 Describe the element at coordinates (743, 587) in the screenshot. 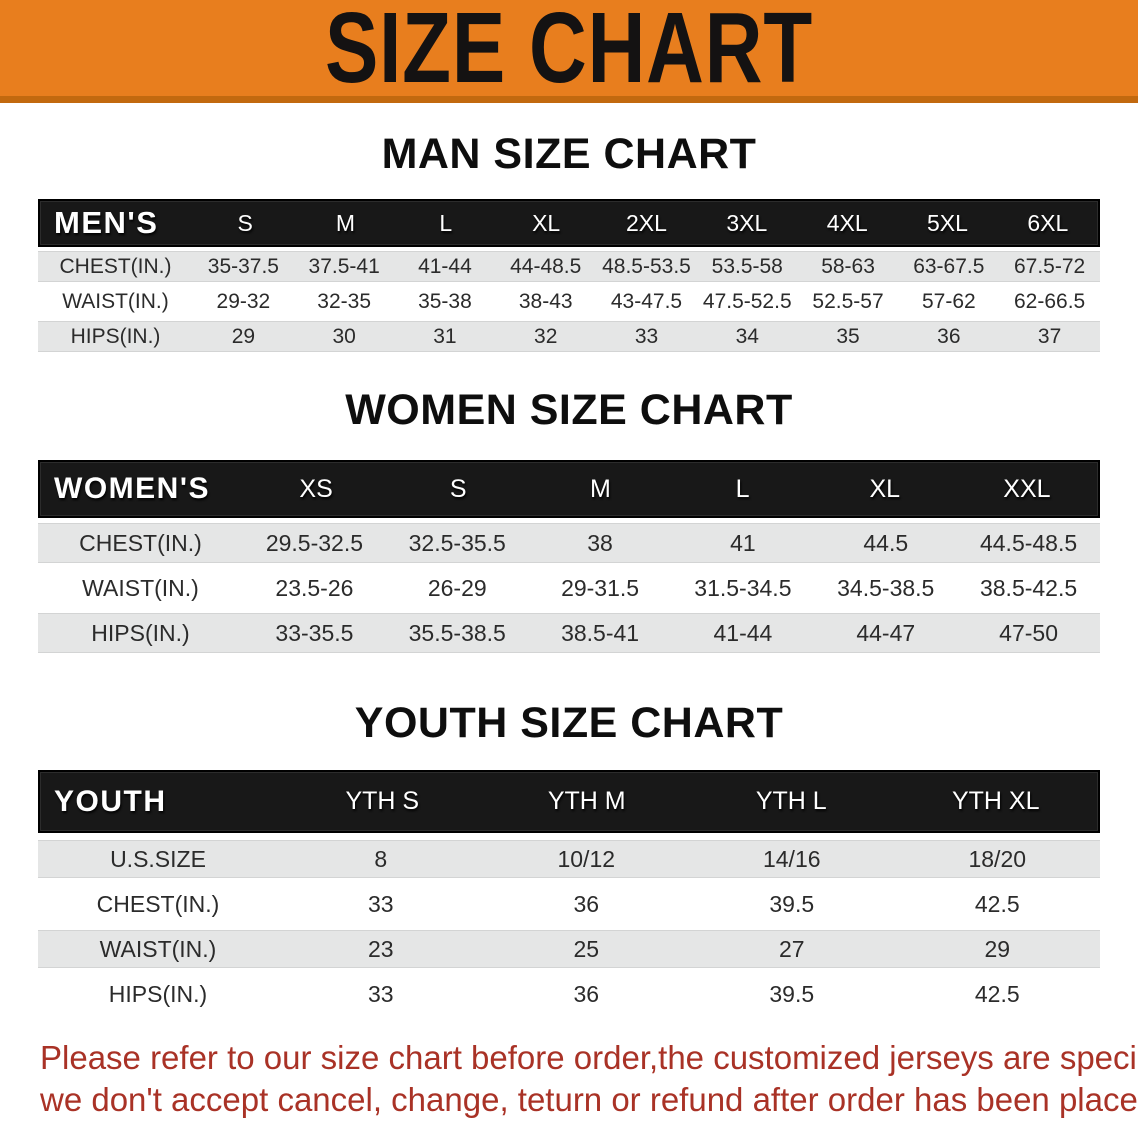

I see `cell-value: 31.5-34.5` at that location.